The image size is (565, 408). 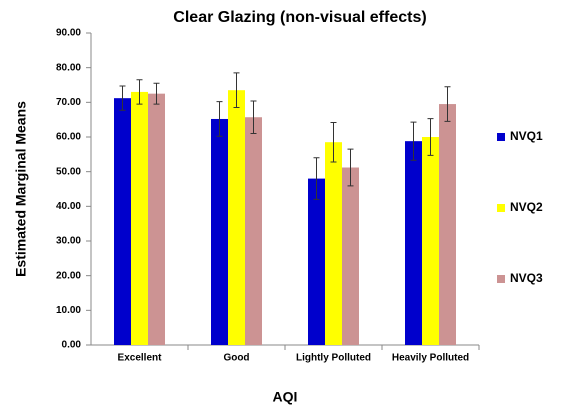 I want to click on legend-text: NVQ2, so click(x=526, y=207).